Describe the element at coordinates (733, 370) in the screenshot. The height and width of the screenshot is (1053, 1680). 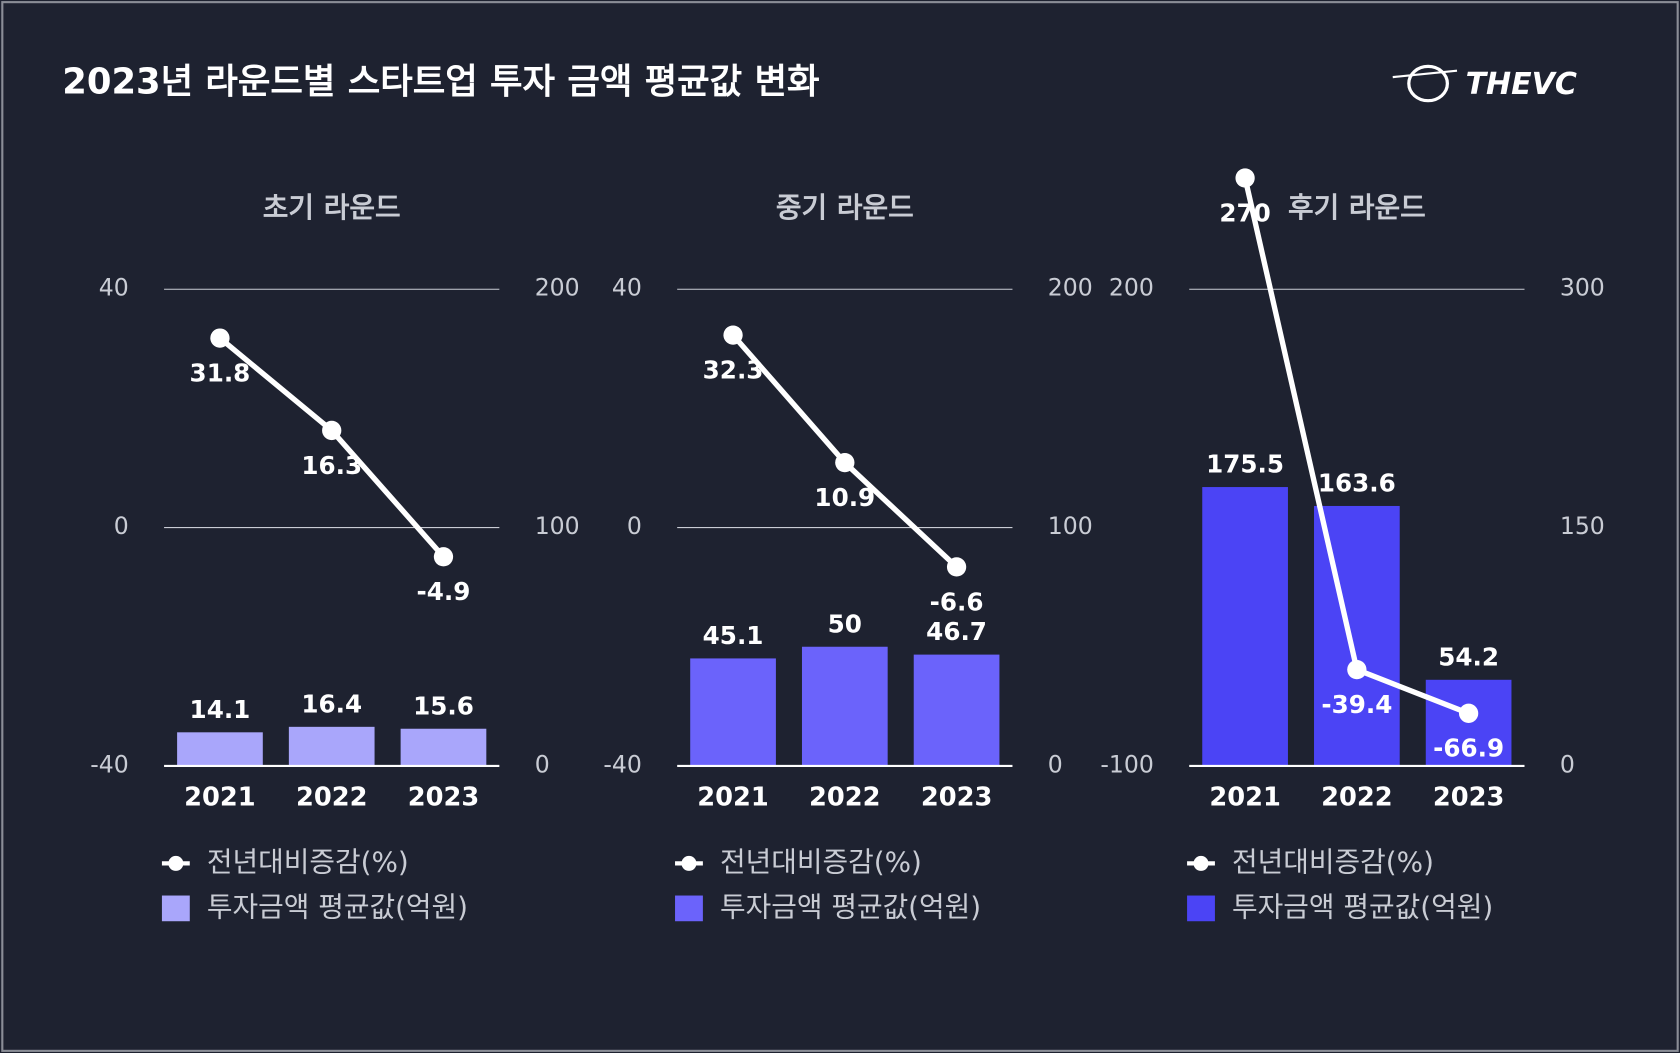
I see `line-value-label: 32.3` at that location.